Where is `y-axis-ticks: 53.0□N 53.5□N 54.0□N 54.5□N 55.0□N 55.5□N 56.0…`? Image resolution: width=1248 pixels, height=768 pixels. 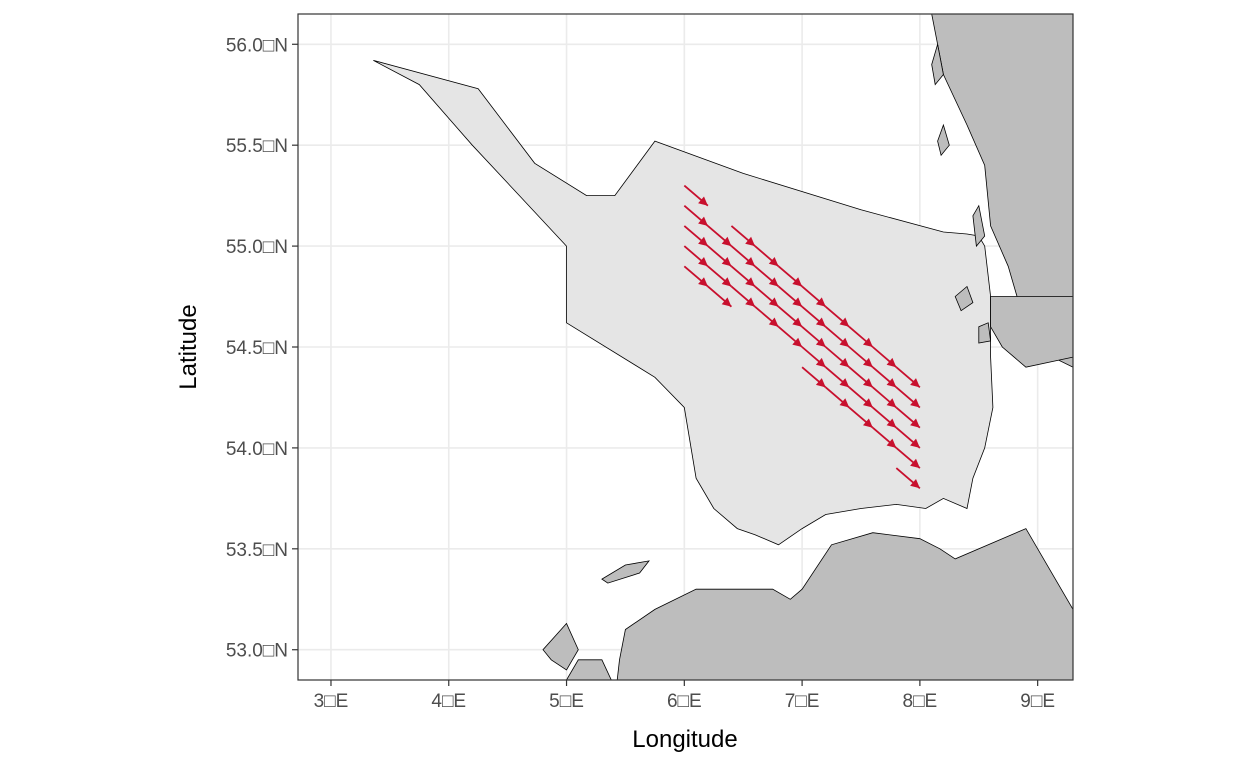
y-axis-ticks: 53.0□N 53.5□N 54.0□N 54.5□N 55.0□N 55.5□N 56.0… is located at coordinates (262, 348).